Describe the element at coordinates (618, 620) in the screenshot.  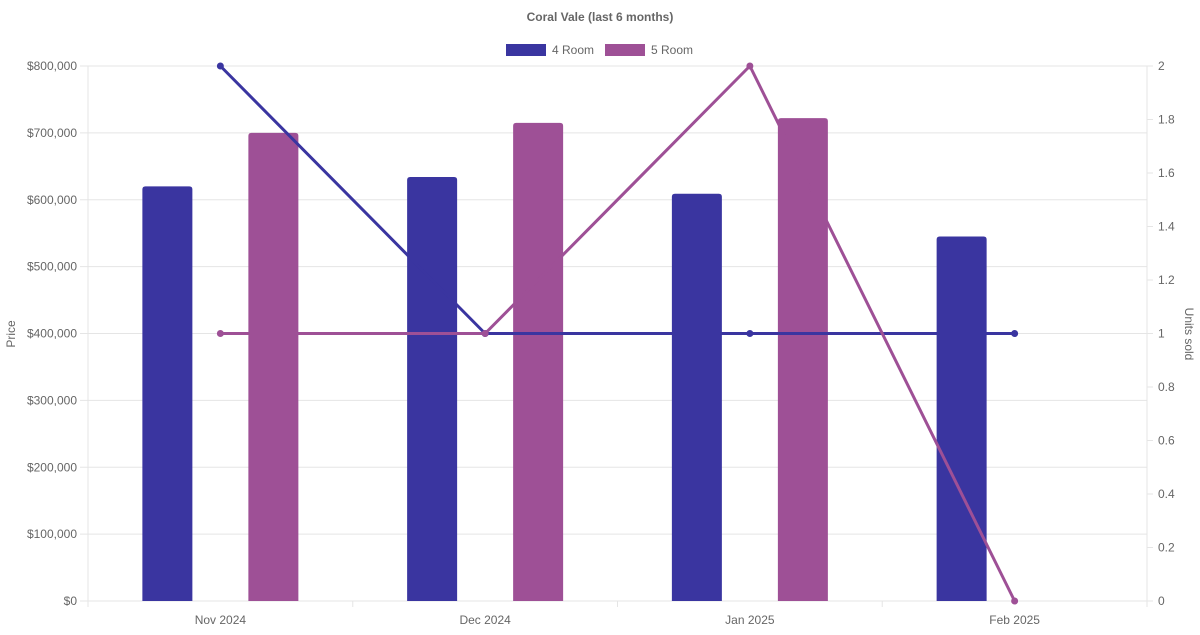
I see `x-axis-ticks: Nov 2024 Dec 2024 Jan 2025 Feb 2025` at that location.